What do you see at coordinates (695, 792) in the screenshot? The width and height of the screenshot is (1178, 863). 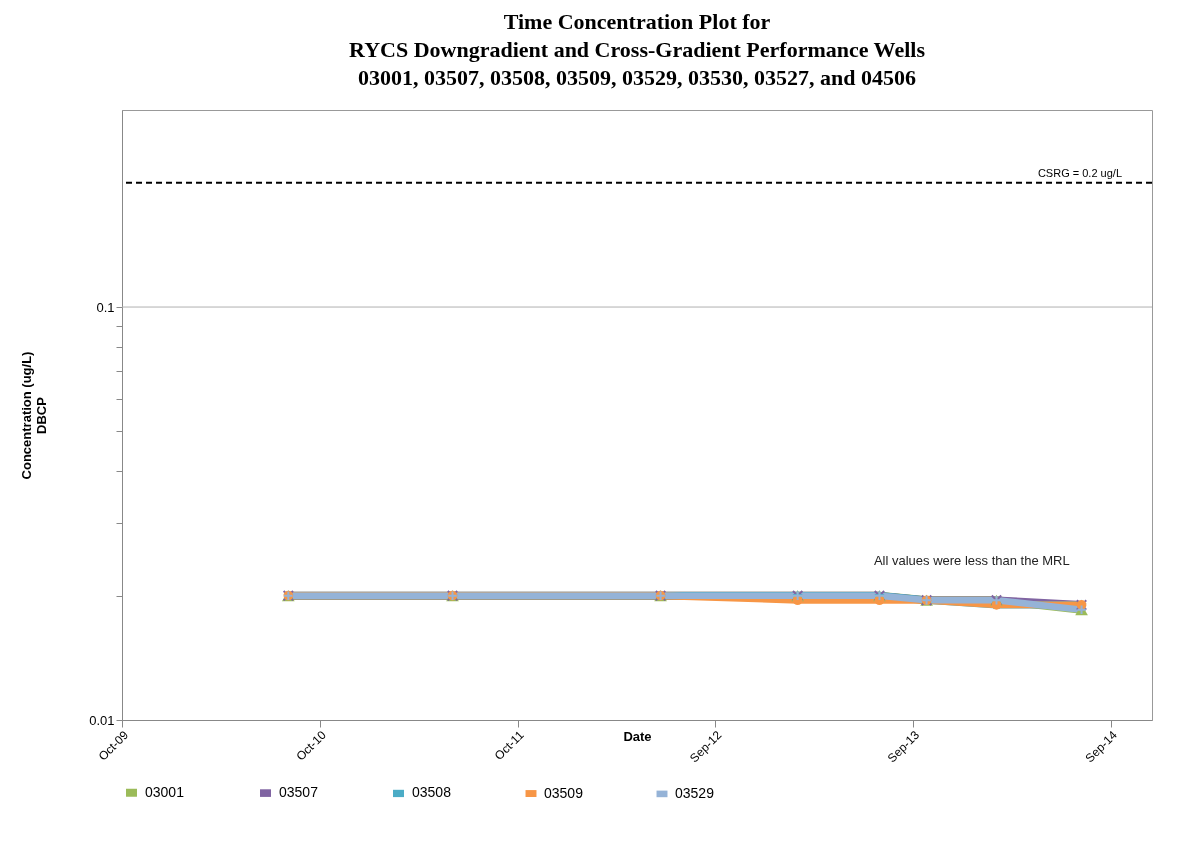 I see `legend-label: 03529` at bounding box center [695, 792].